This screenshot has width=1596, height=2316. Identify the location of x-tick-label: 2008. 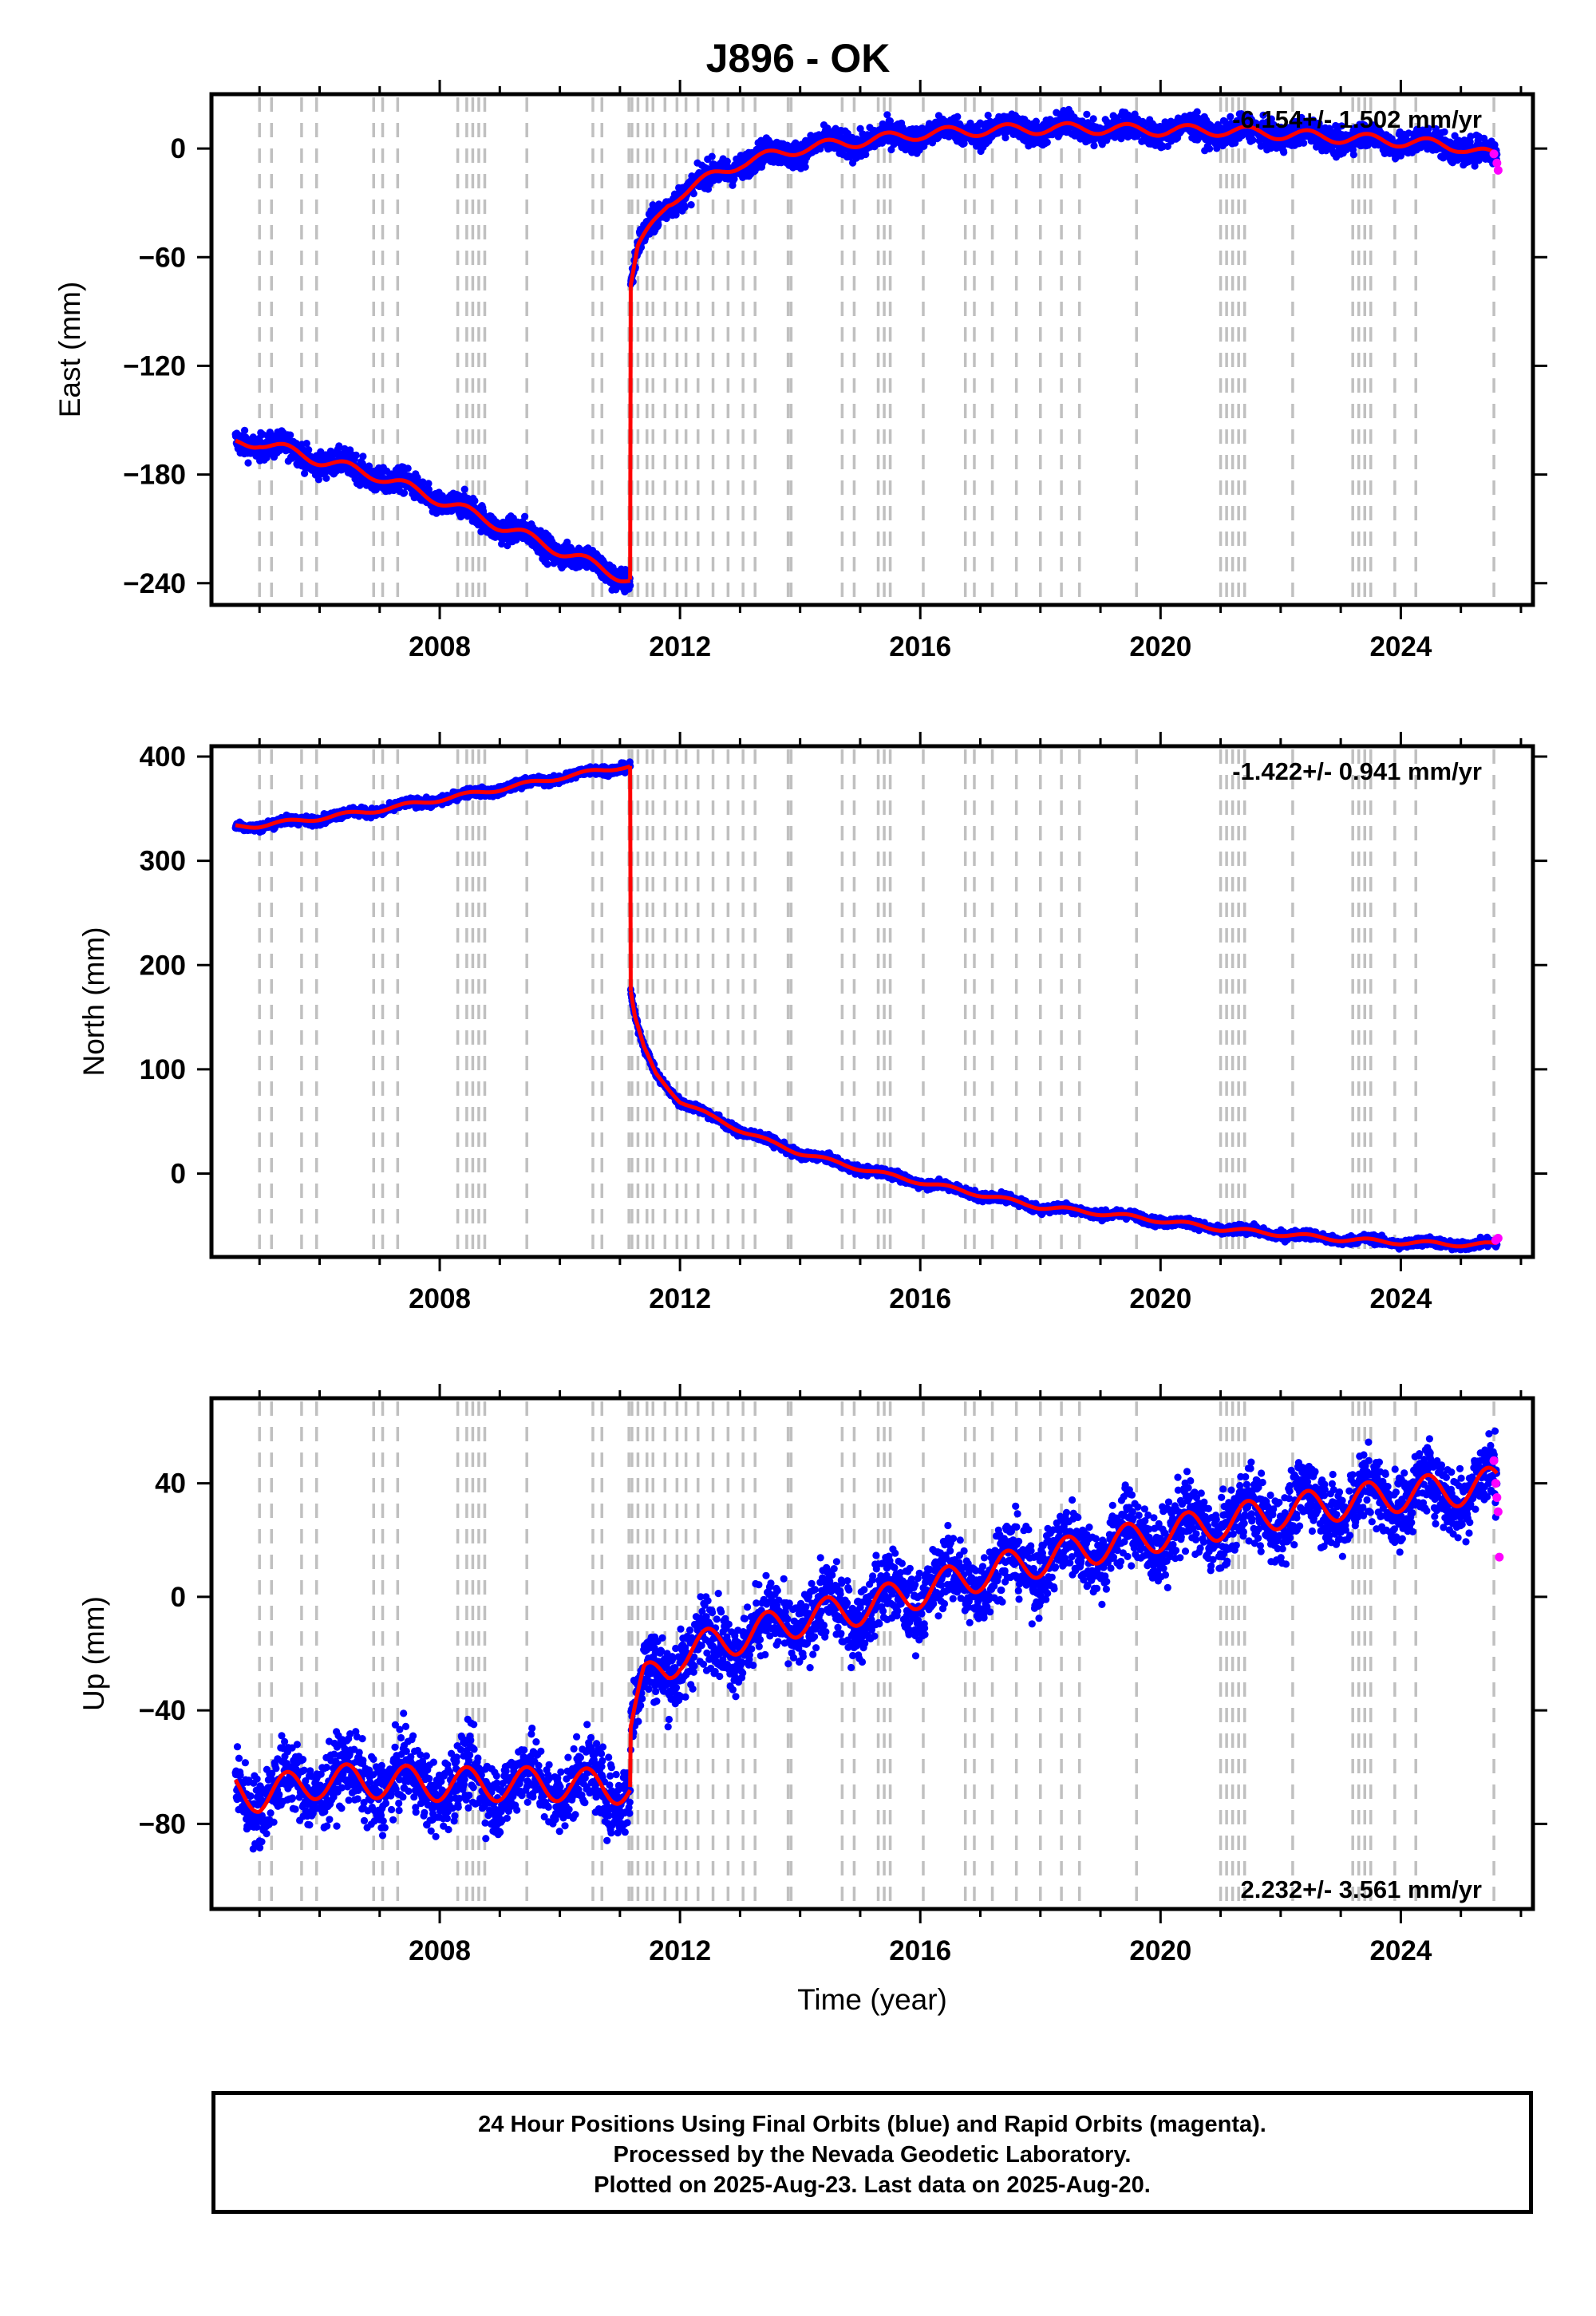
(440, 646).